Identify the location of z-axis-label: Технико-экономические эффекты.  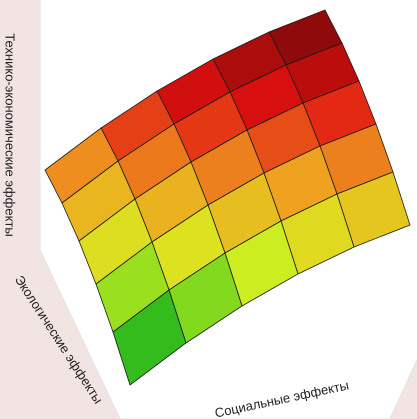
(10, 134).